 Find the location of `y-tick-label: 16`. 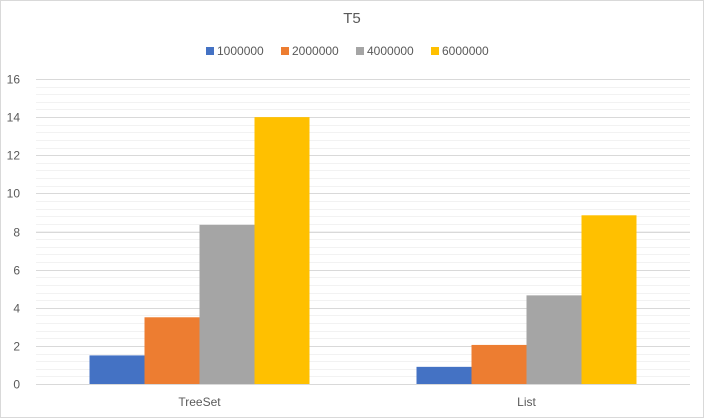

y-tick-label: 16 is located at coordinates (14, 80).